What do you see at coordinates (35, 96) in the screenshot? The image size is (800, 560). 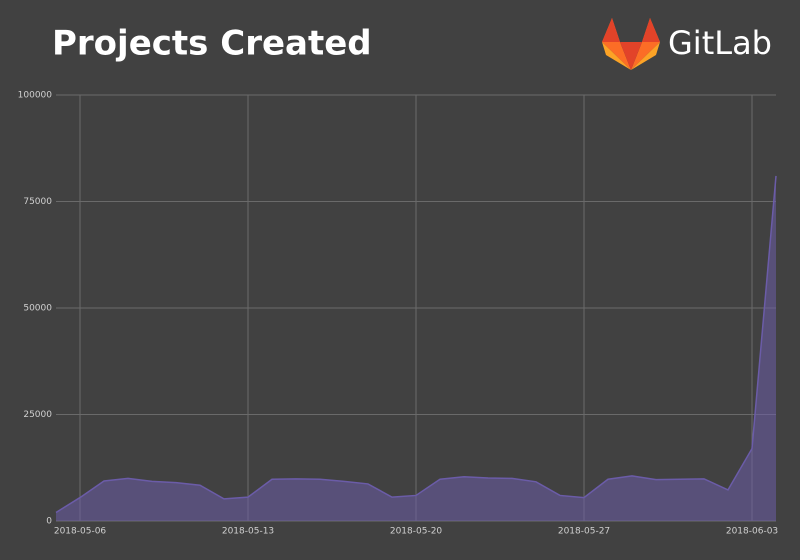 I see `y-tick-label: 100000` at bounding box center [35, 96].